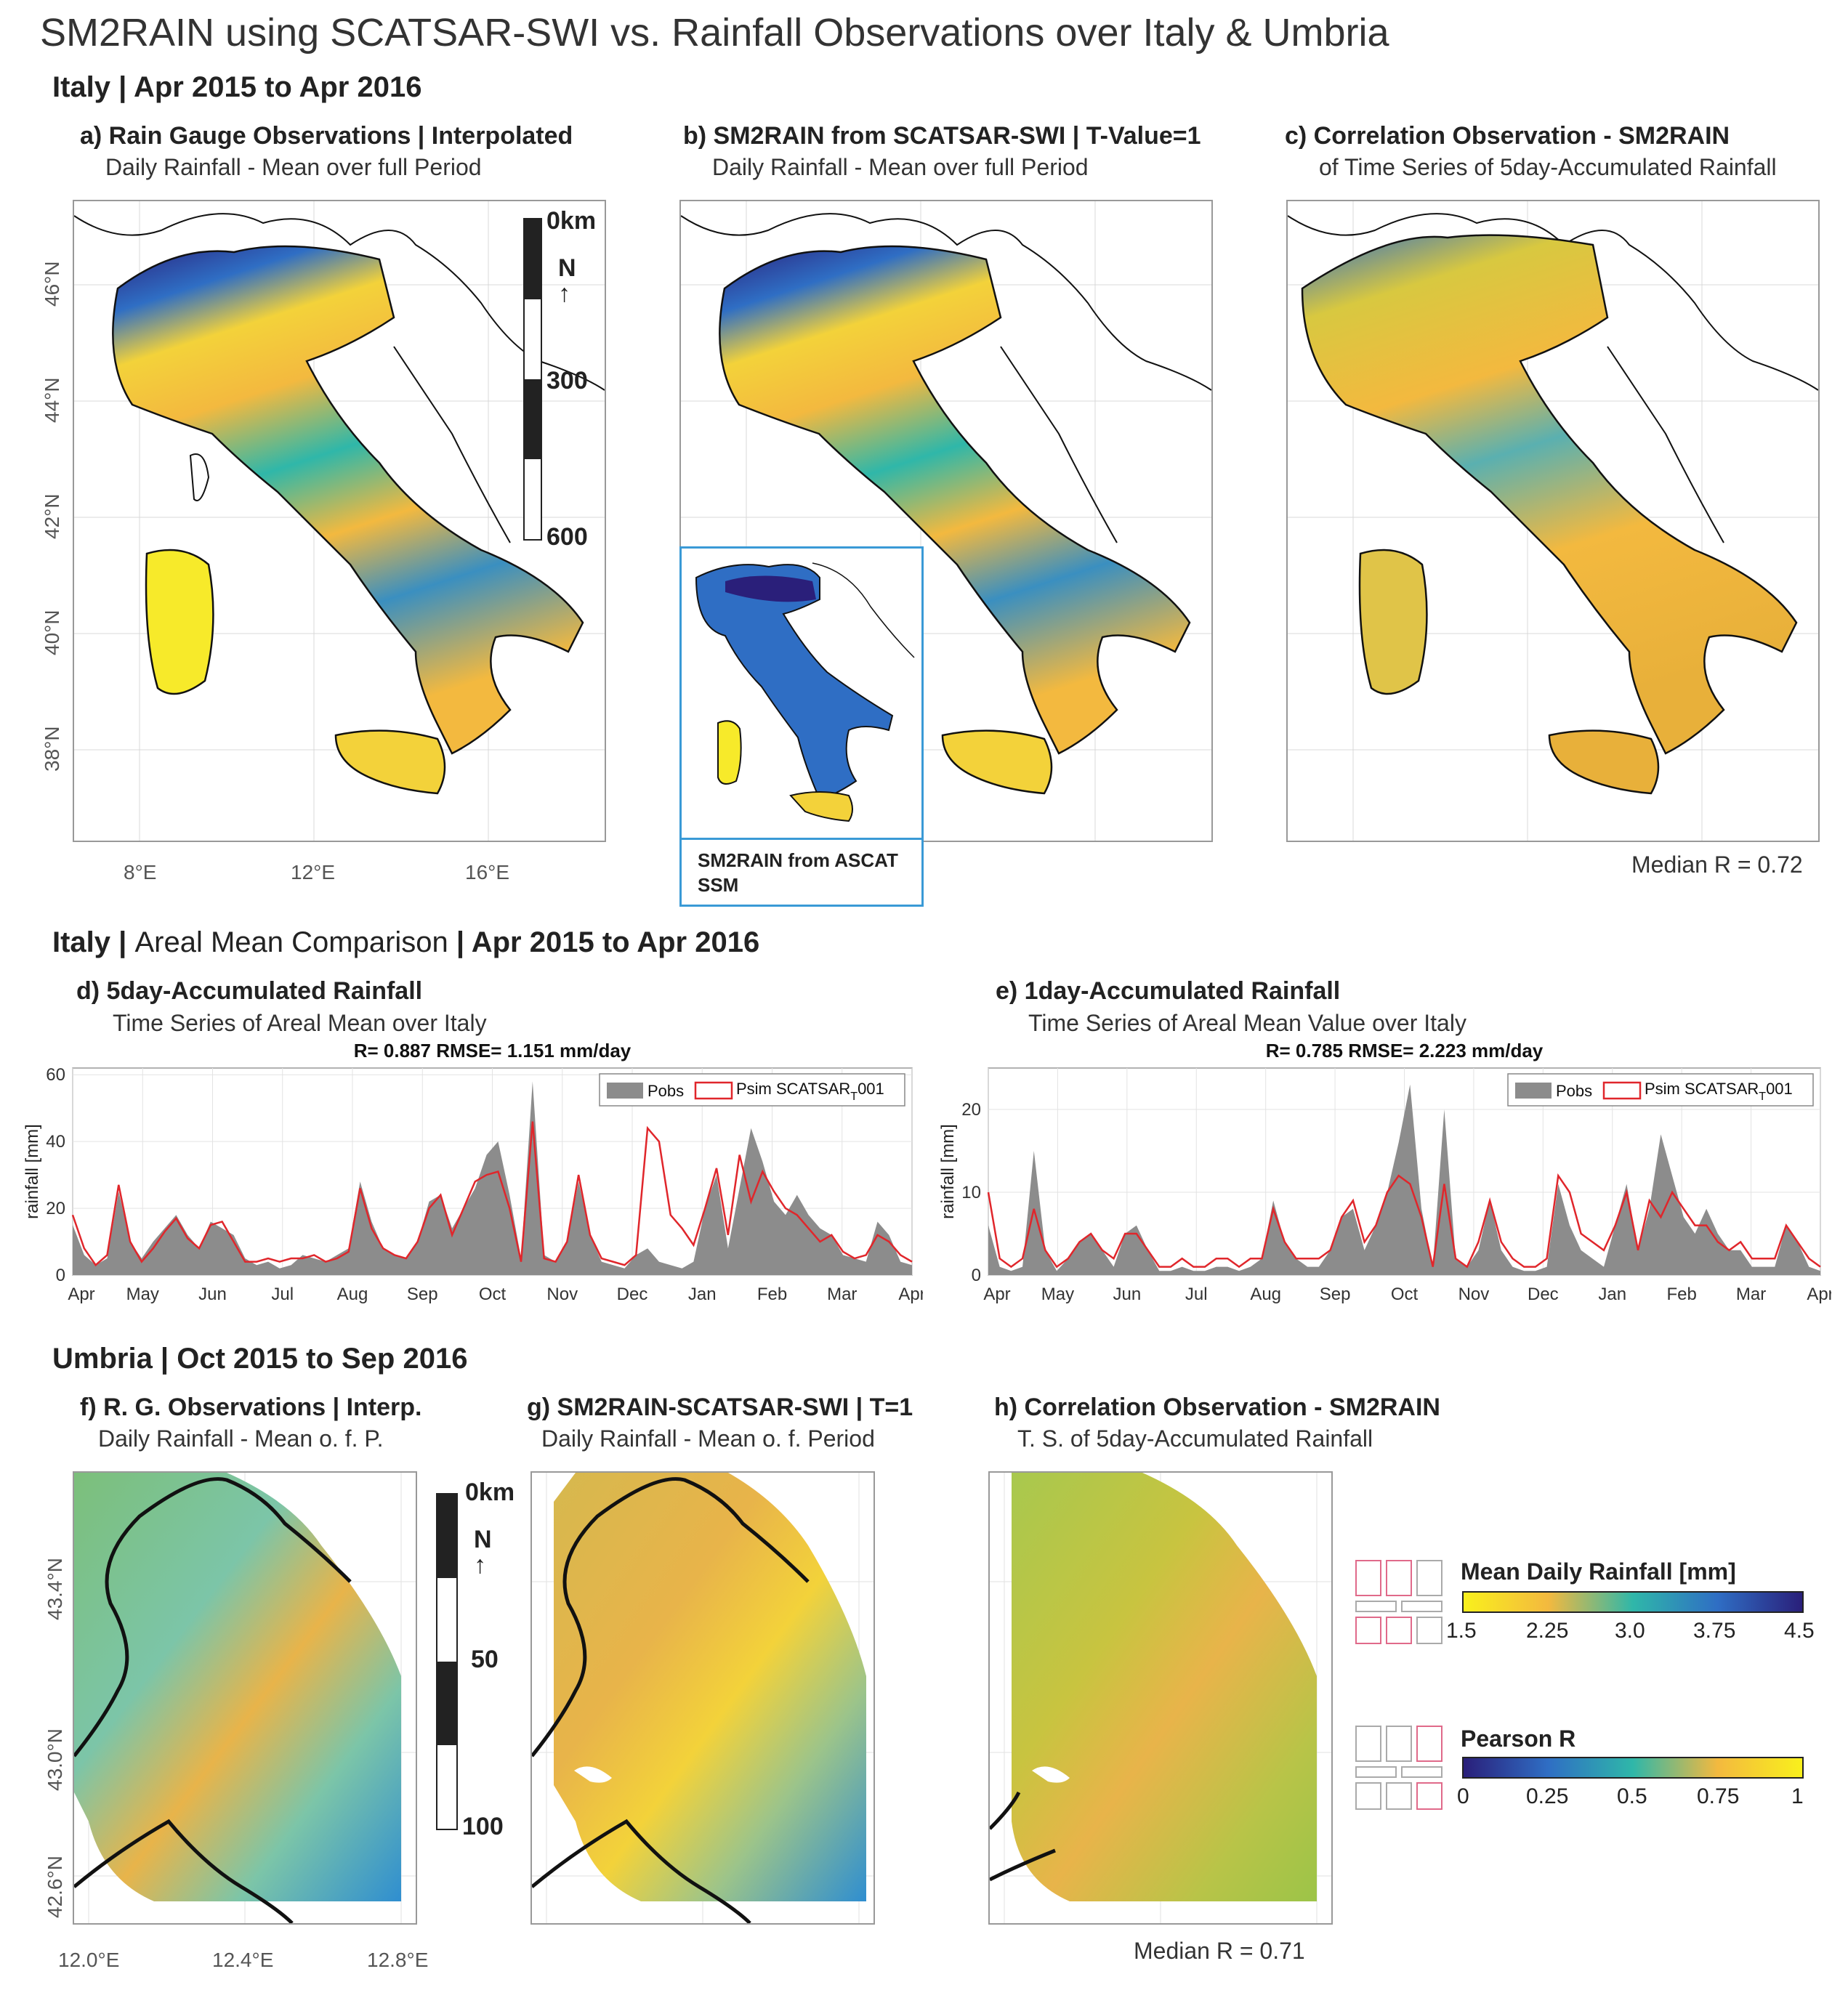 The height and width of the screenshot is (1998, 1848). What do you see at coordinates (485, 1659) in the screenshot?
I see `umbria-scale-label-50: 50` at bounding box center [485, 1659].